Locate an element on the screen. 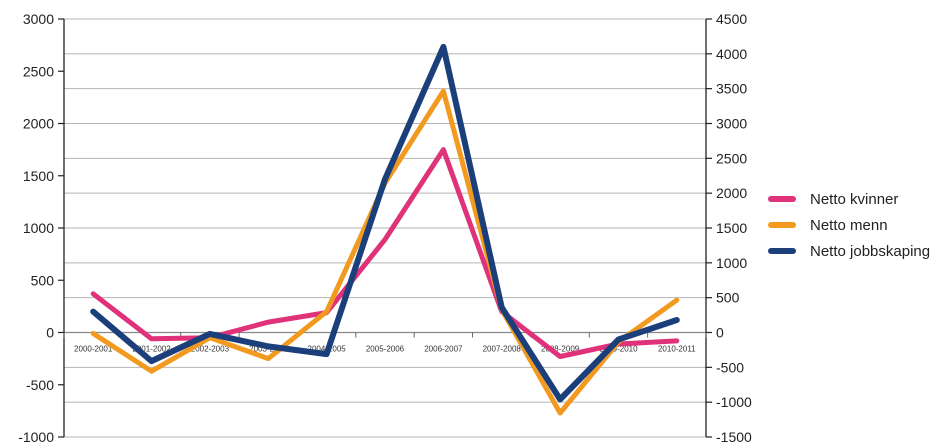 This screenshot has width=945, height=448. left-tick-label: 2500 is located at coordinates (38, 71).